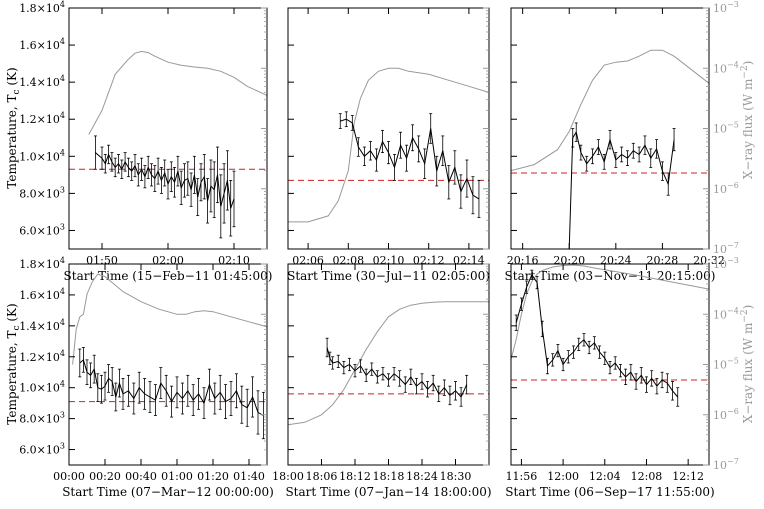 The width and height of the screenshot is (764, 509). I want to click on x-tick-label: 18:18, so click(389, 476).